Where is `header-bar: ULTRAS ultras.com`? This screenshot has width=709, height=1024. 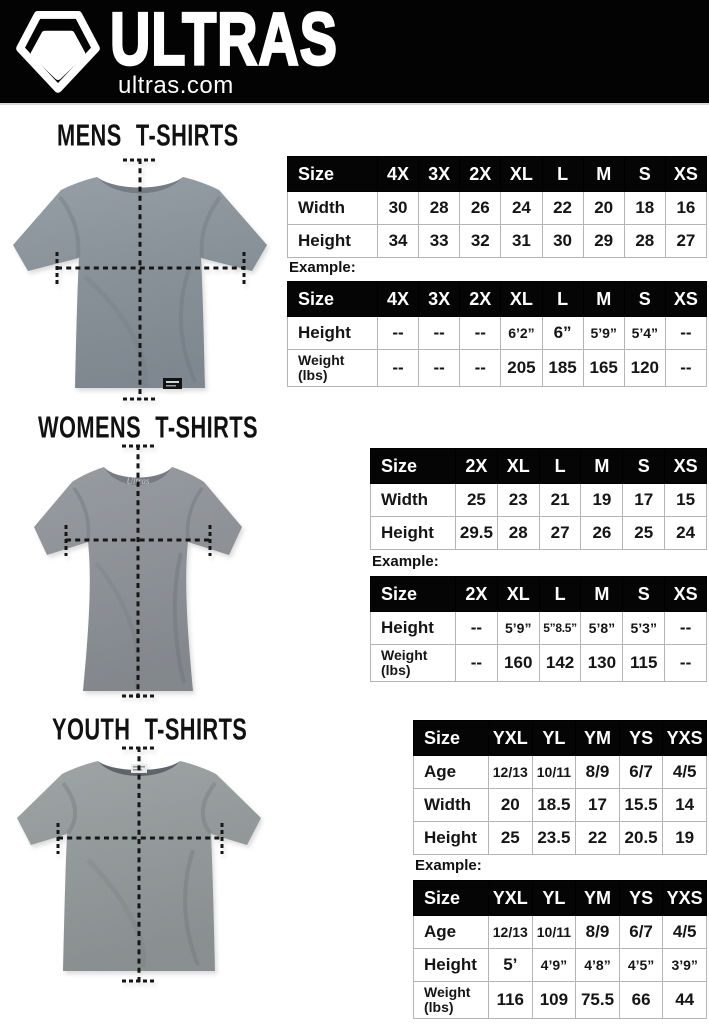 header-bar: ULTRAS ultras.com is located at coordinates (354, 52).